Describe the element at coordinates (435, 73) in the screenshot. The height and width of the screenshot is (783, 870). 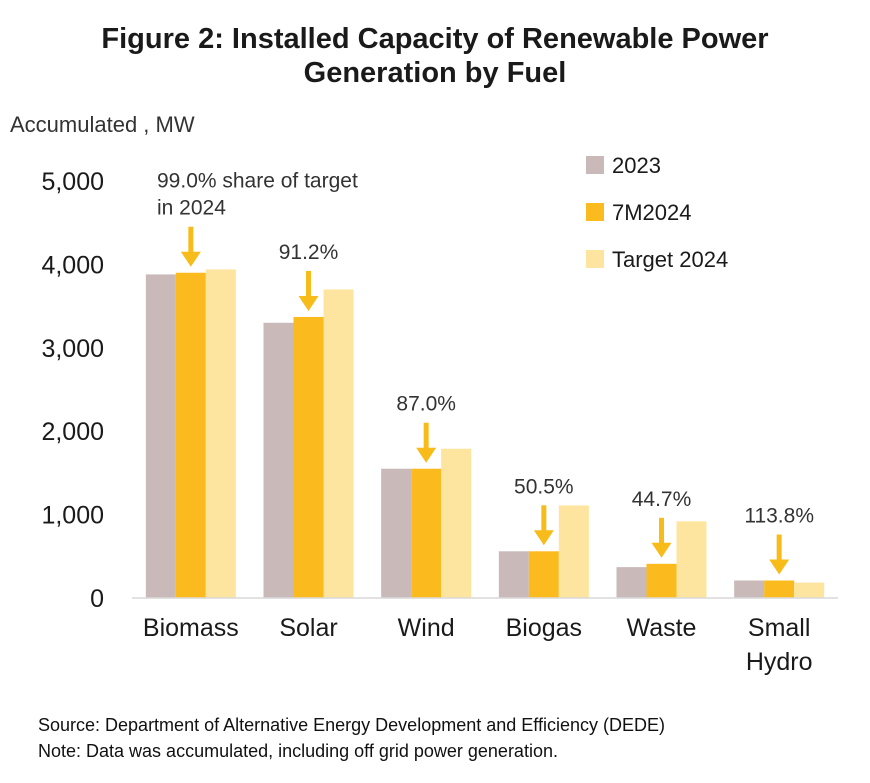
I see `chart-title-line-2: Generation by Fuel` at that location.